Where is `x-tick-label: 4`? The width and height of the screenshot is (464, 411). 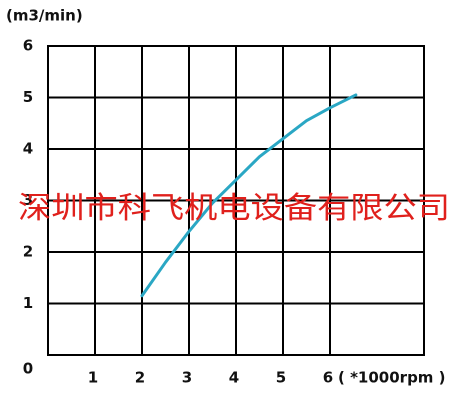 x-tick-label: 4 is located at coordinates (234, 378).